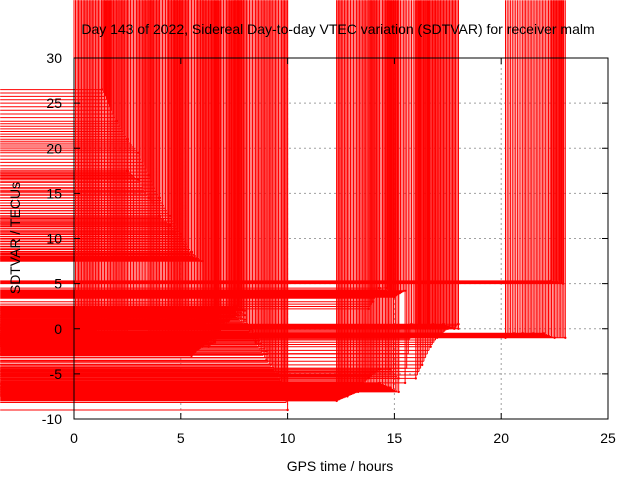  What do you see at coordinates (54, 103) in the screenshot?
I see `y-tick-label: 25` at bounding box center [54, 103].